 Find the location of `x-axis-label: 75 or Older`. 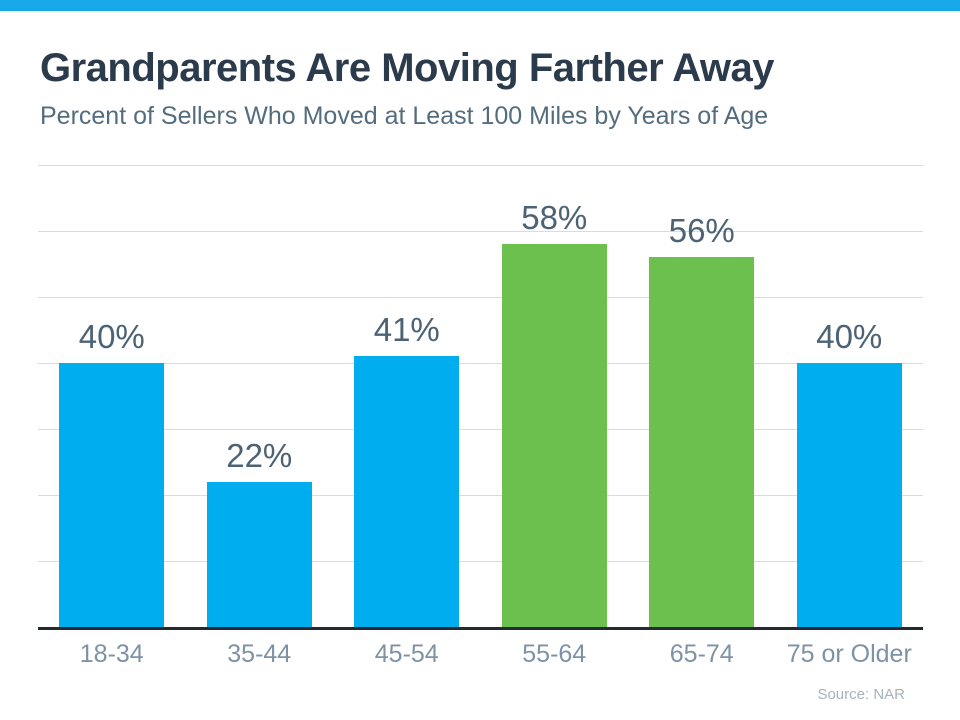

x-axis-label: 75 or Older is located at coordinates (849, 654).